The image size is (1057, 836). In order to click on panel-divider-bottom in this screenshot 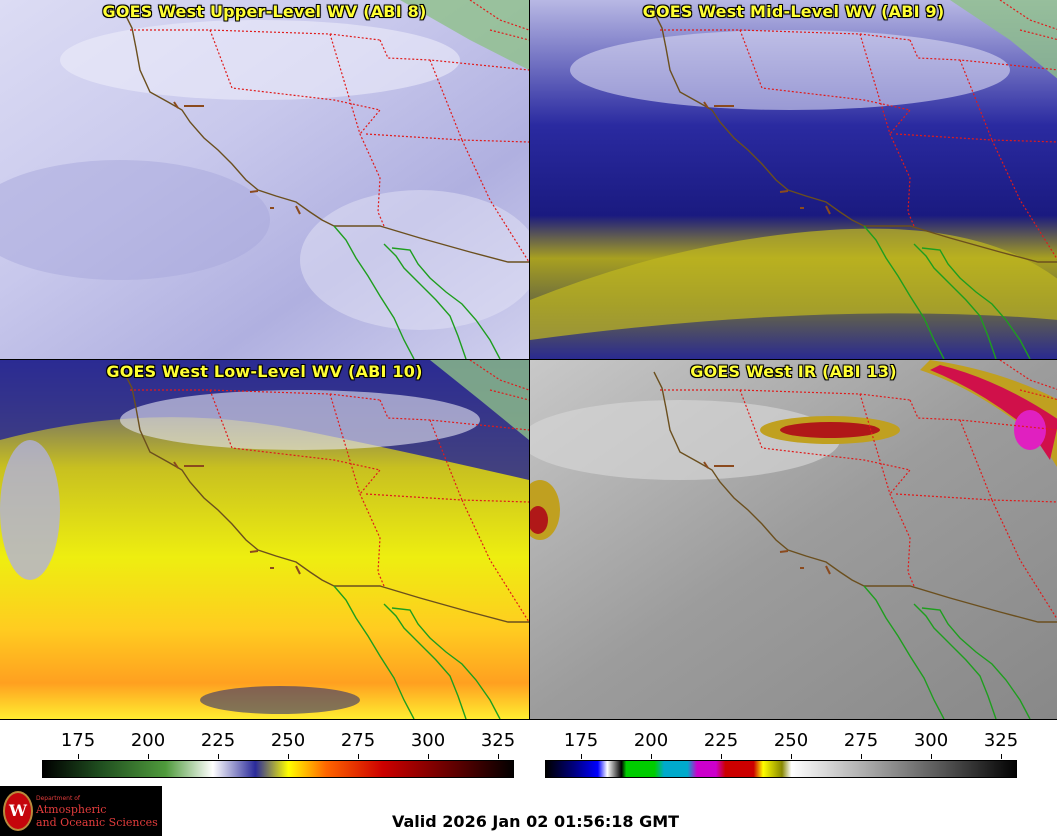, I will do `click(528, 719)`.